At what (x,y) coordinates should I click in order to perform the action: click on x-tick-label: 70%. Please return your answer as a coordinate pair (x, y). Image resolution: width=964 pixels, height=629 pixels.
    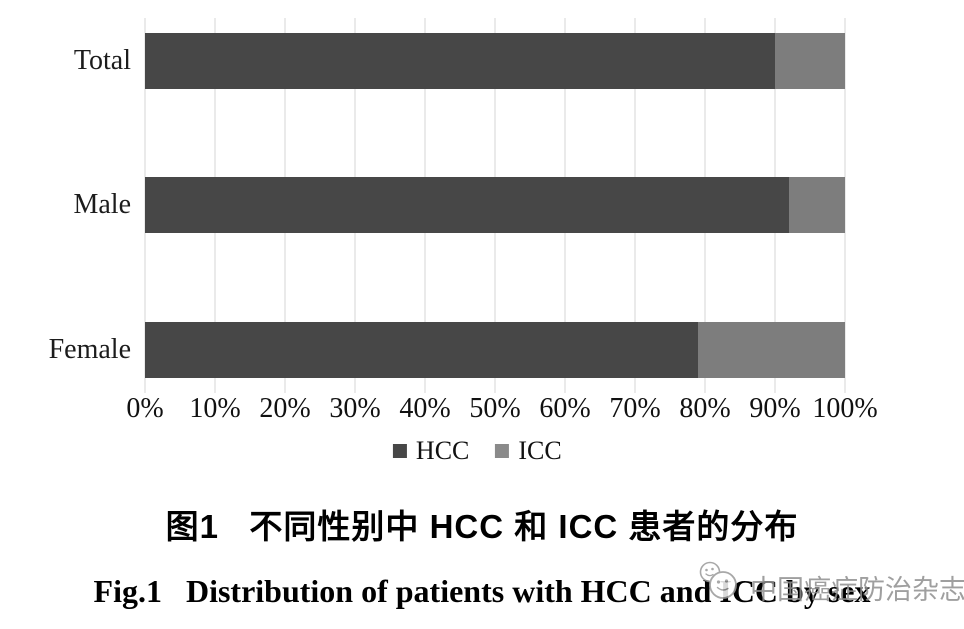
    Looking at the image, I should click on (635, 408).